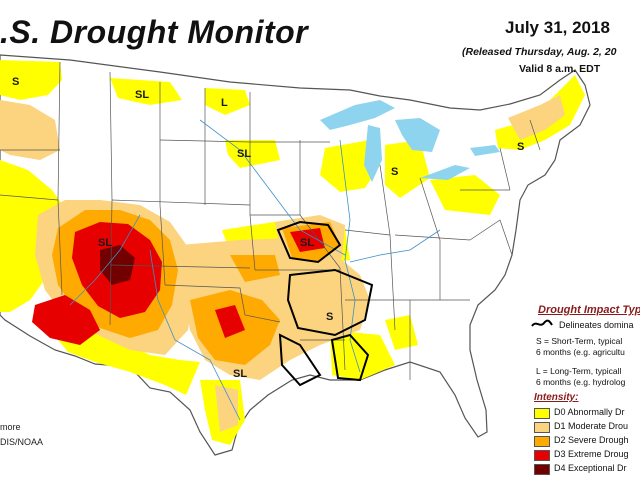  Describe the element at coordinates (252, 154) in the screenshot. I see `d0-minnesota` at that location.